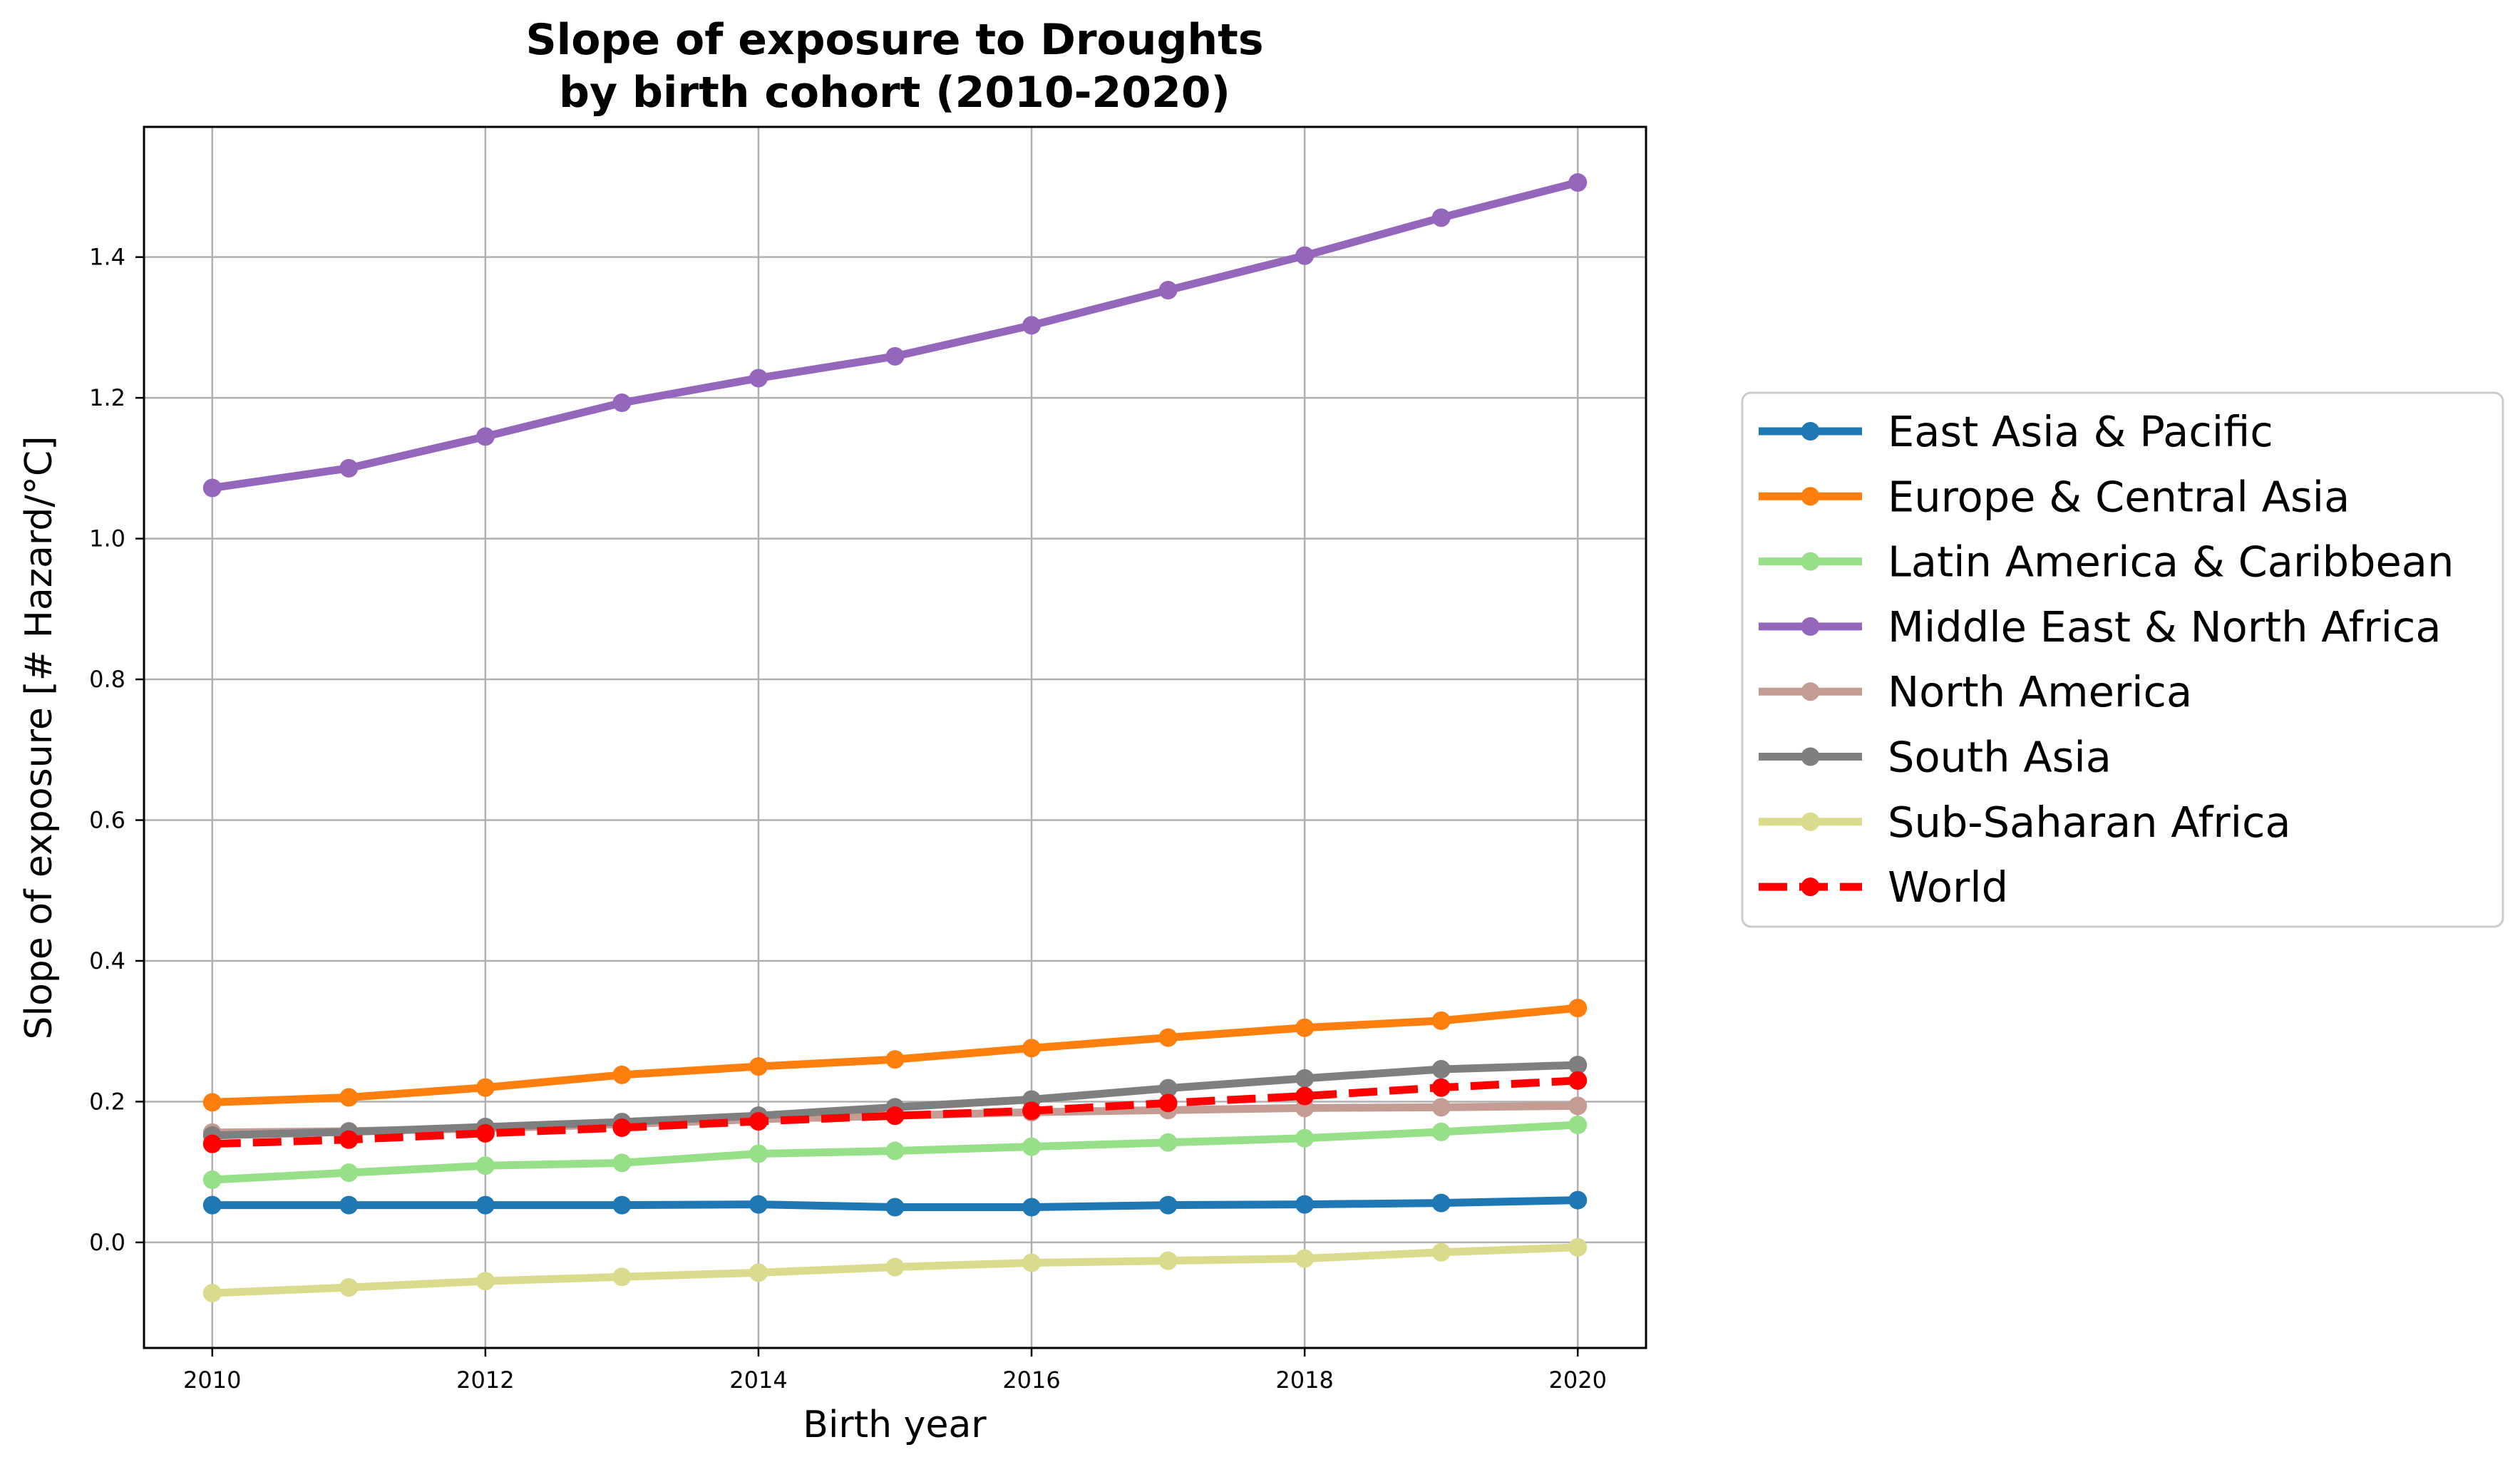  I want to click on x-tick-label: 2020, so click(1578, 1380).